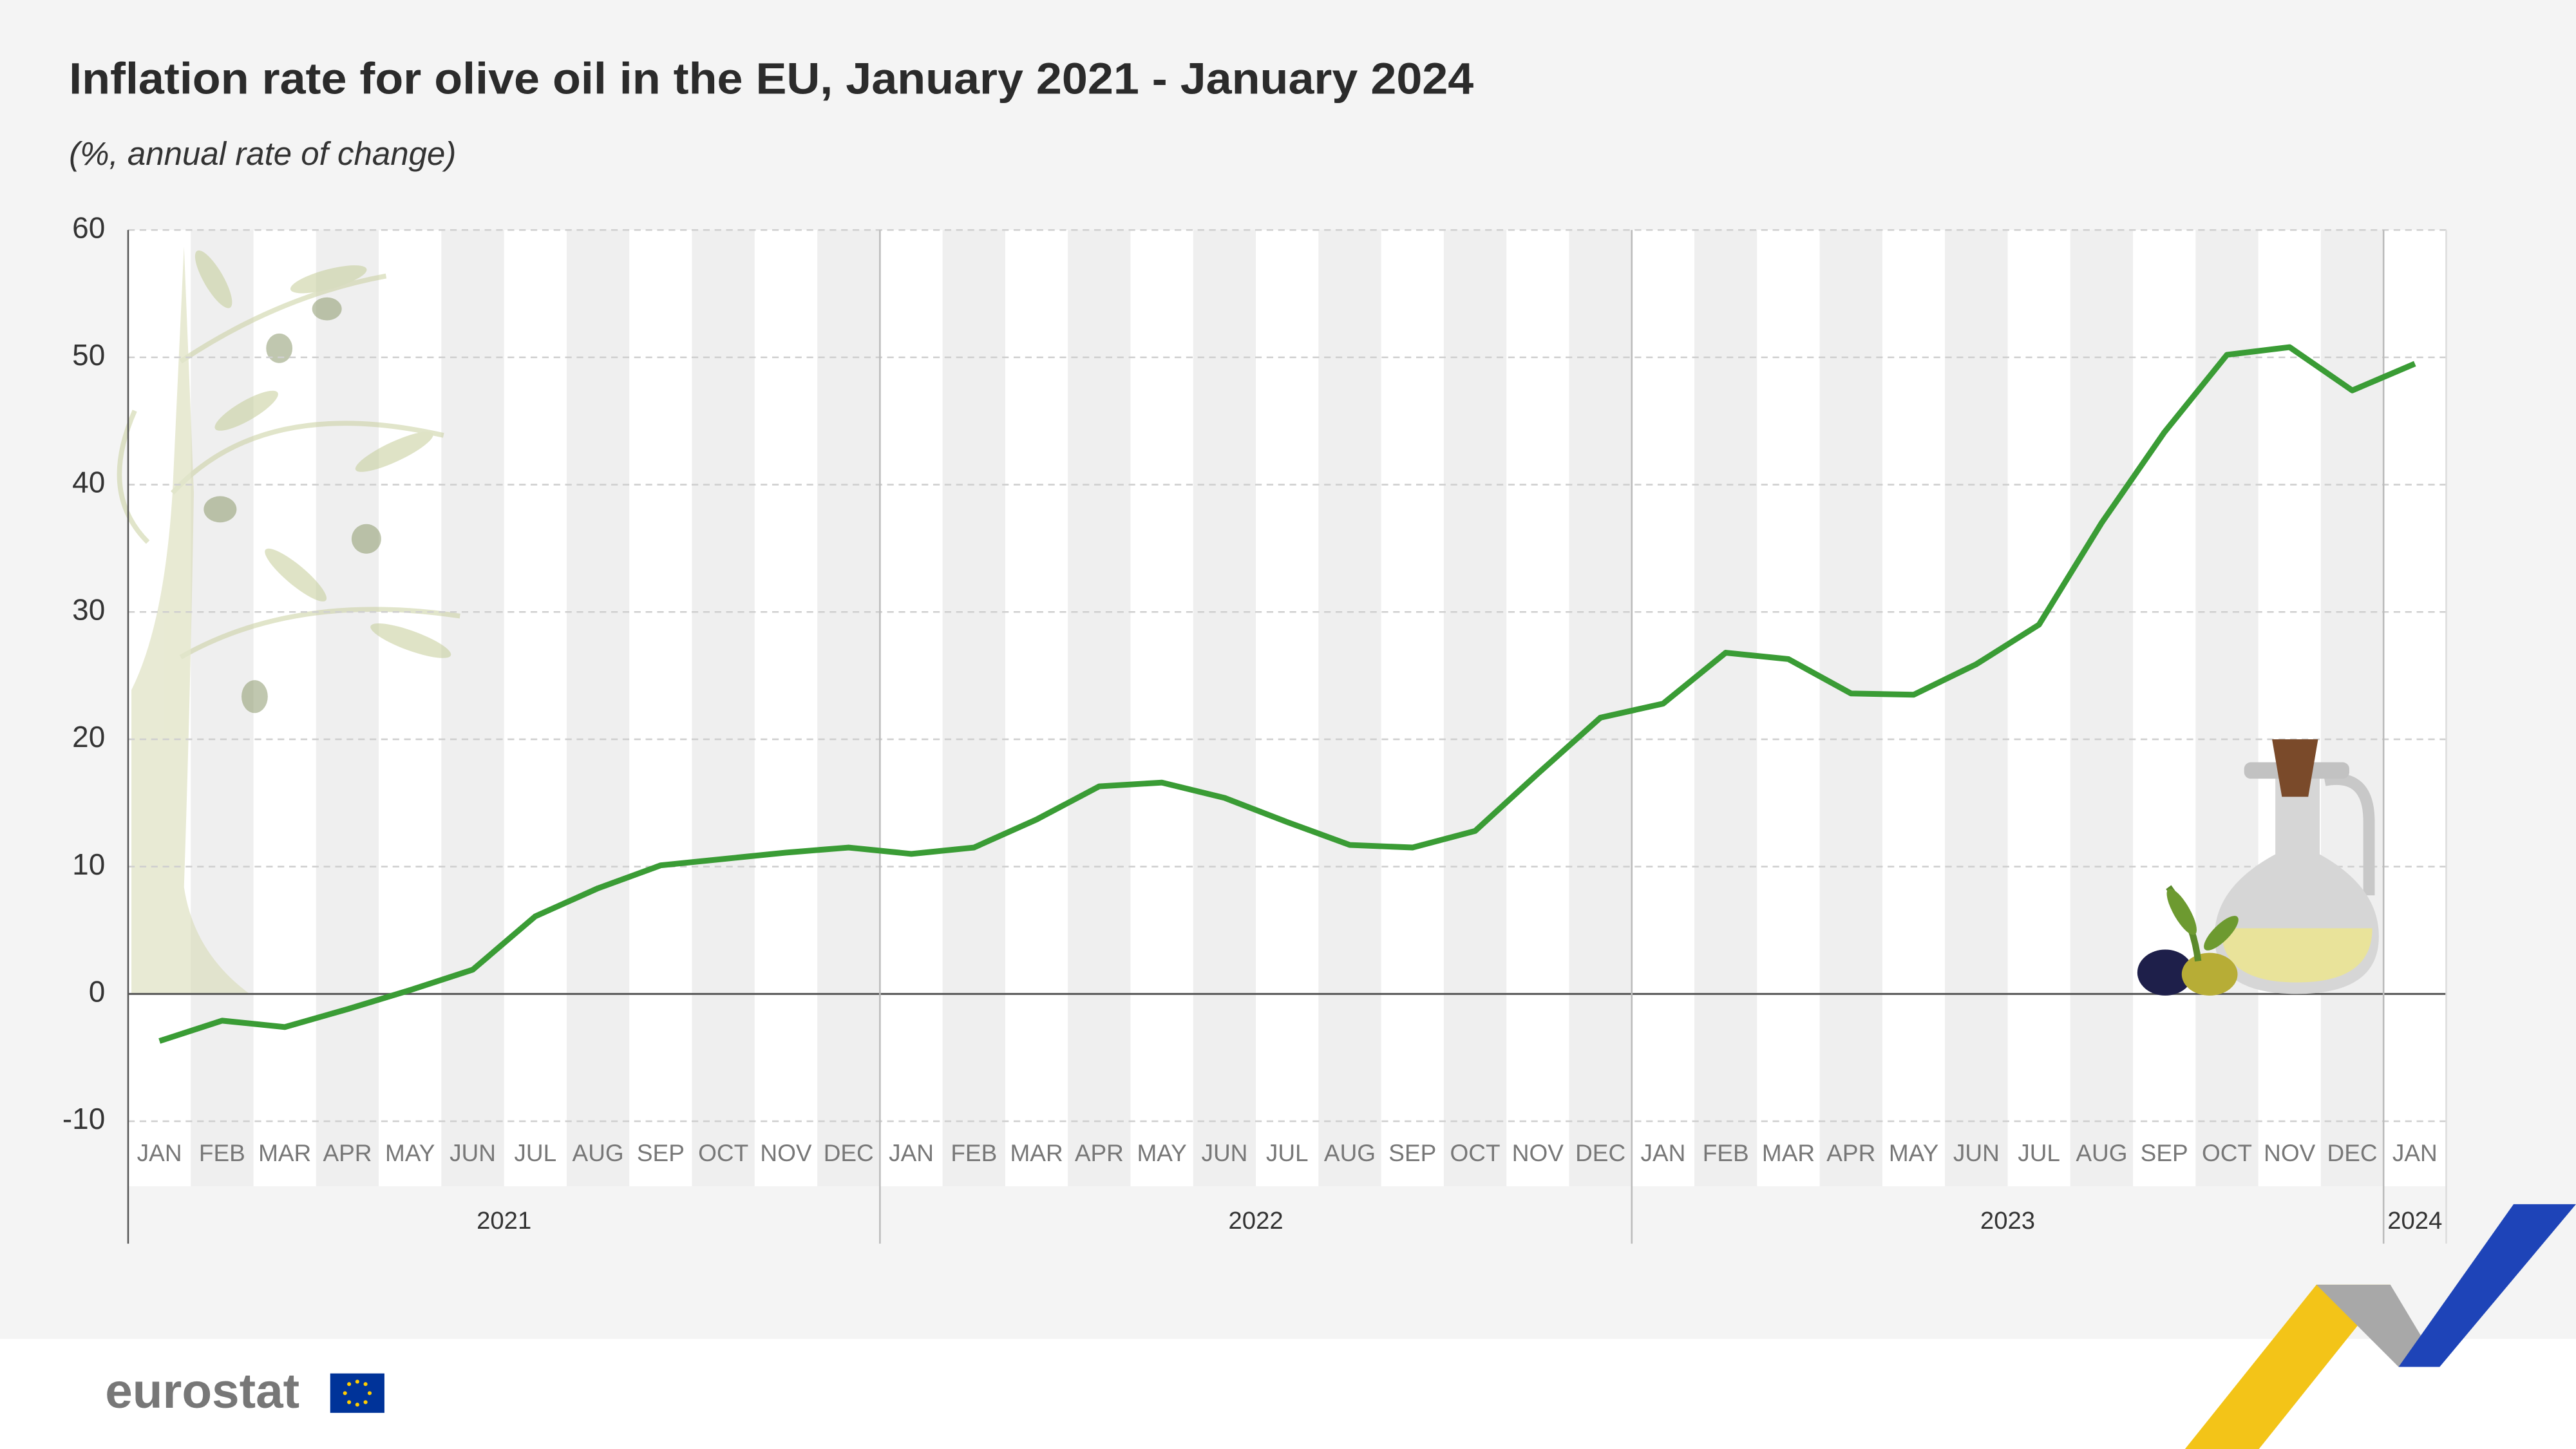 The width and height of the screenshot is (2576, 1449). I want to click on y-tick-label: 30, so click(88, 609).